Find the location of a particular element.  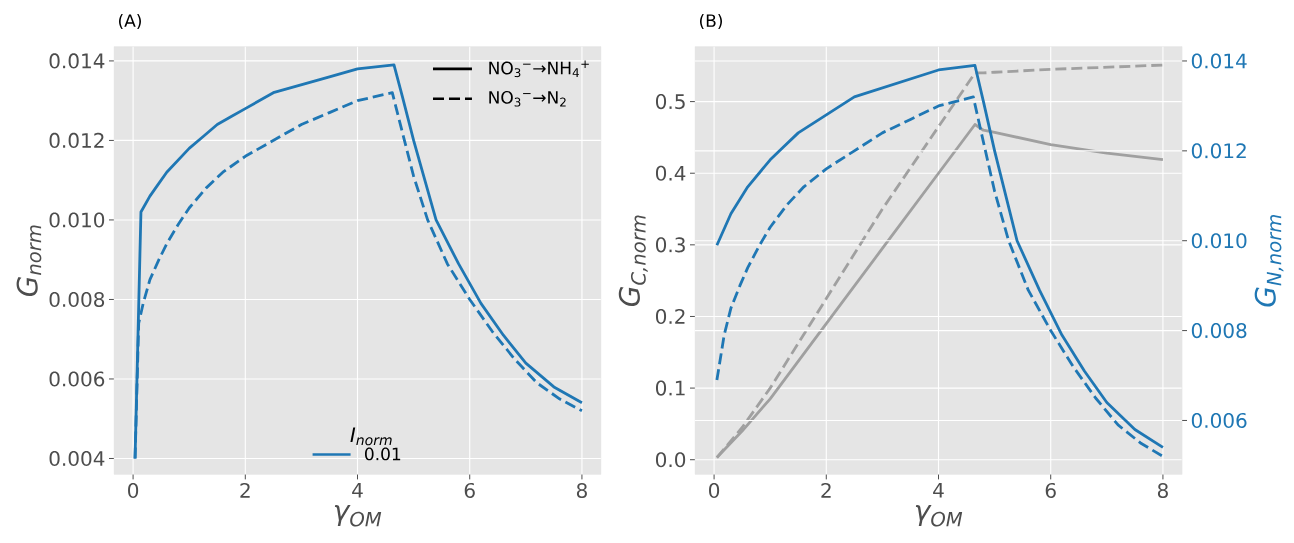

y-tick-label: 0.012 is located at coordinates (76, 140).